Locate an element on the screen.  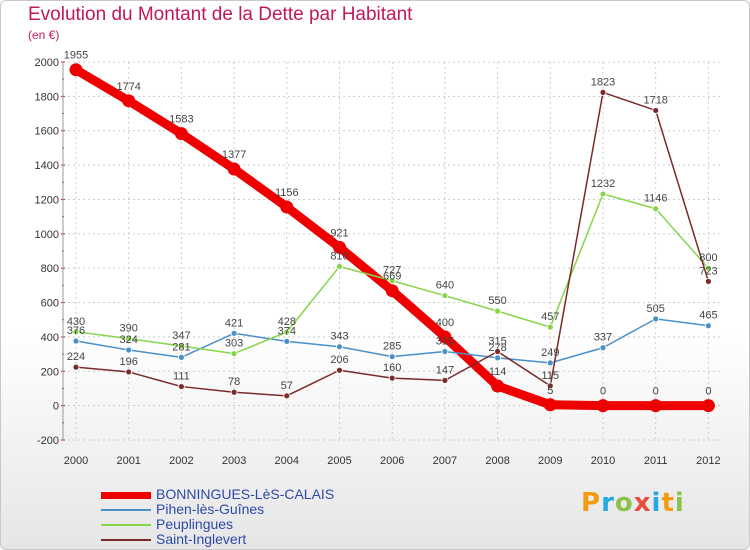
data-label: 57 is located at coordinates (287, 386).